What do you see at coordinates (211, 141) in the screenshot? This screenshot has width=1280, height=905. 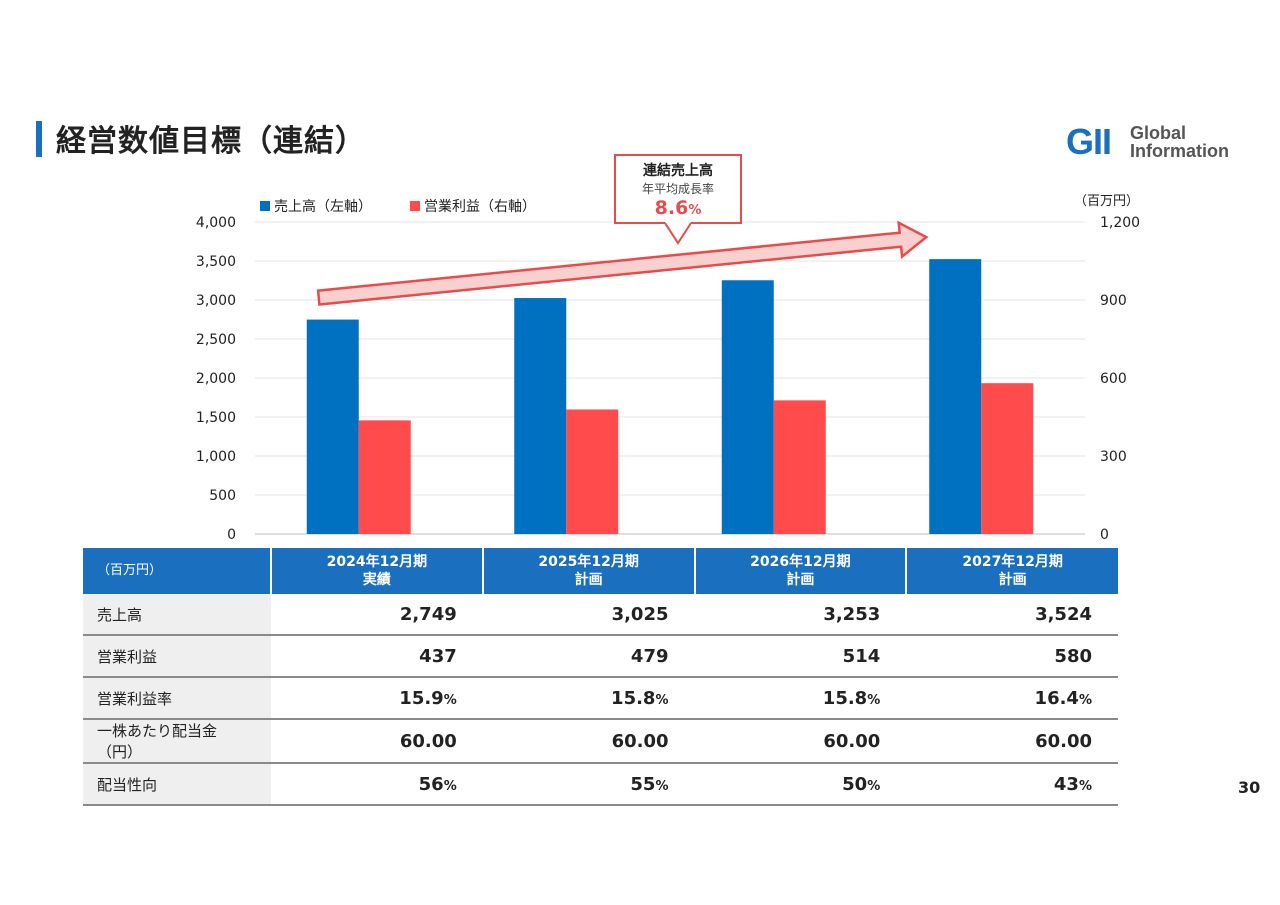 I see `page-title: 経営数値目標（連結）` at bounding box center [211, 141].